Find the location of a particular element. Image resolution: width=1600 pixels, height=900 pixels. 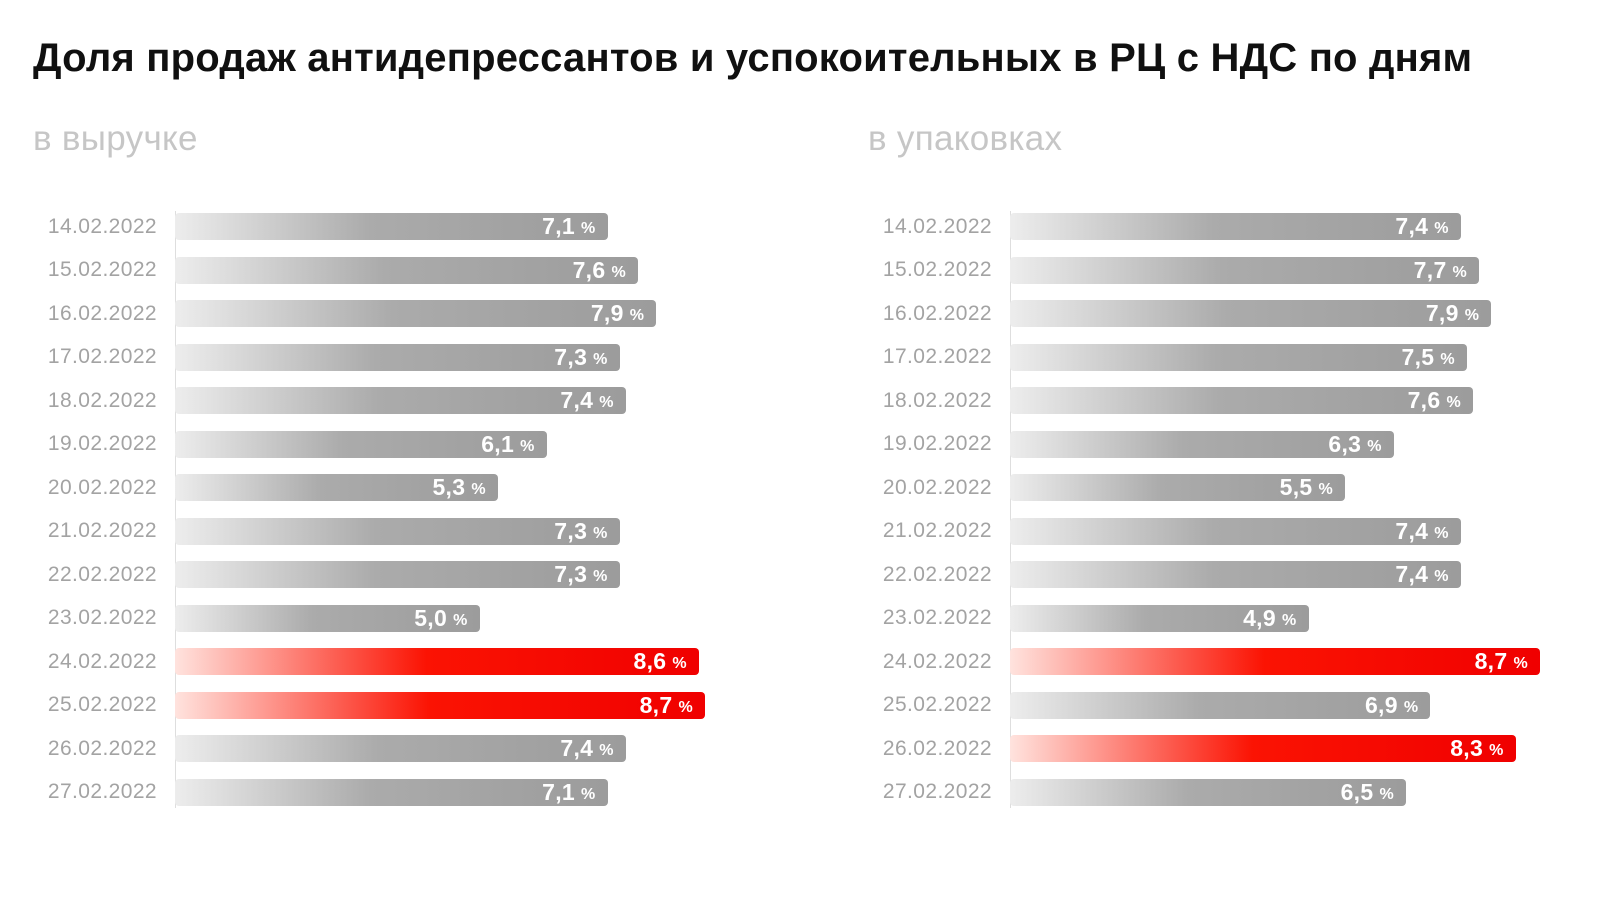

bar-track: 4,9% is located at coordinates (1275, 618).